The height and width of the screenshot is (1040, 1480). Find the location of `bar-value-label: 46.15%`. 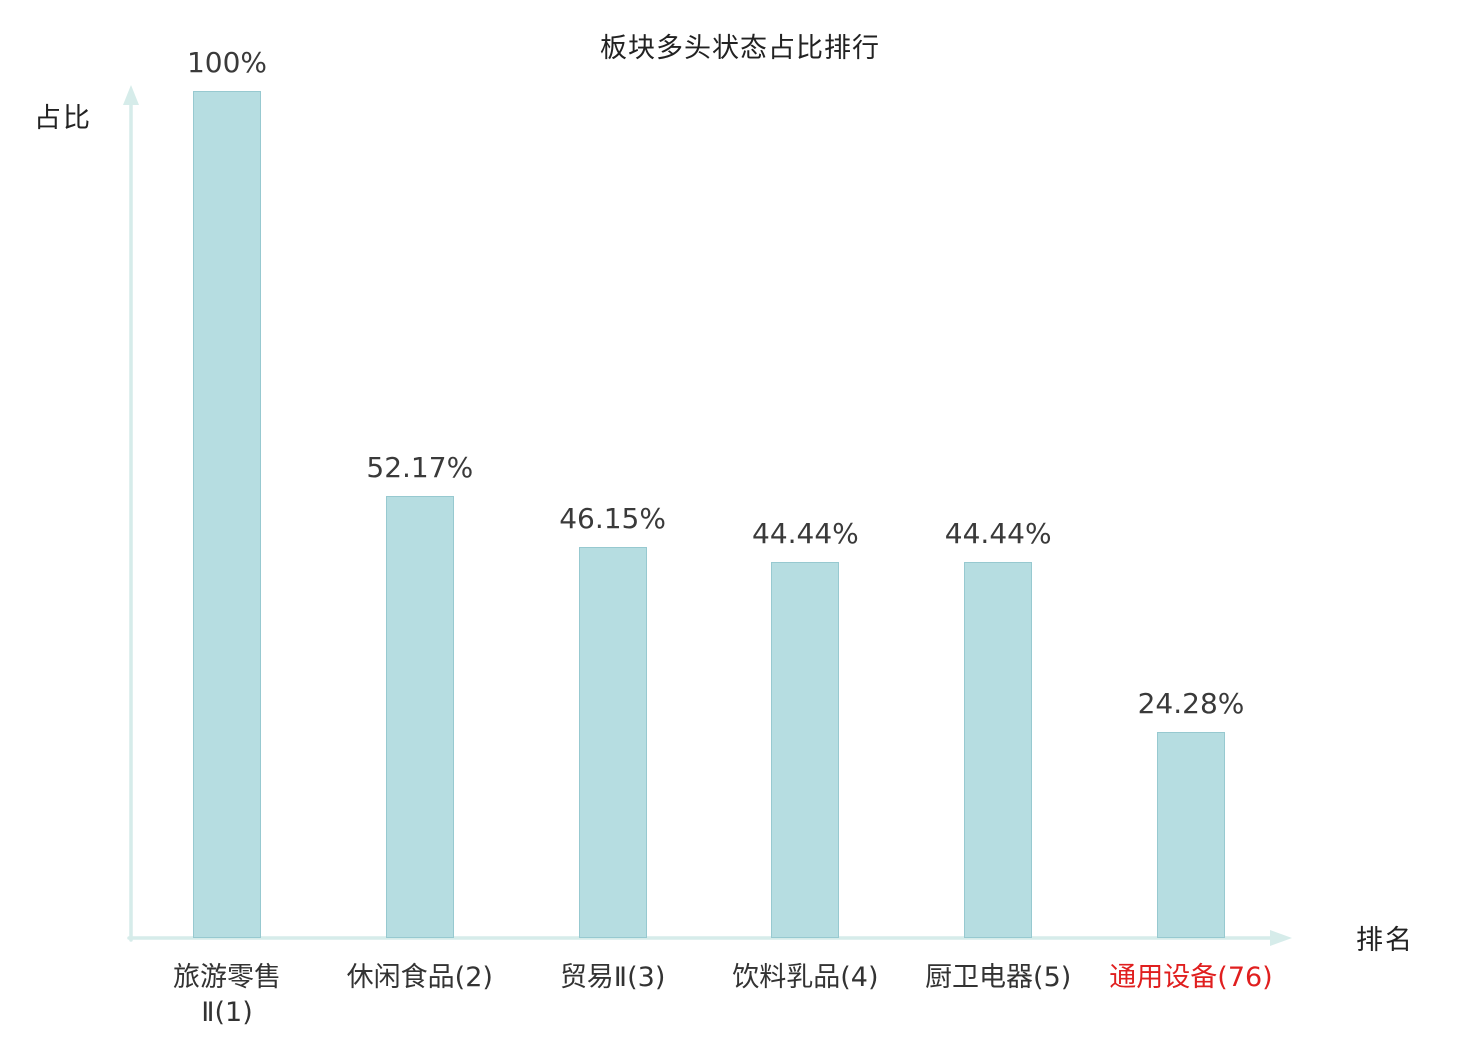

bar-value-label: 46.15% is located at coordinates (612, 519).